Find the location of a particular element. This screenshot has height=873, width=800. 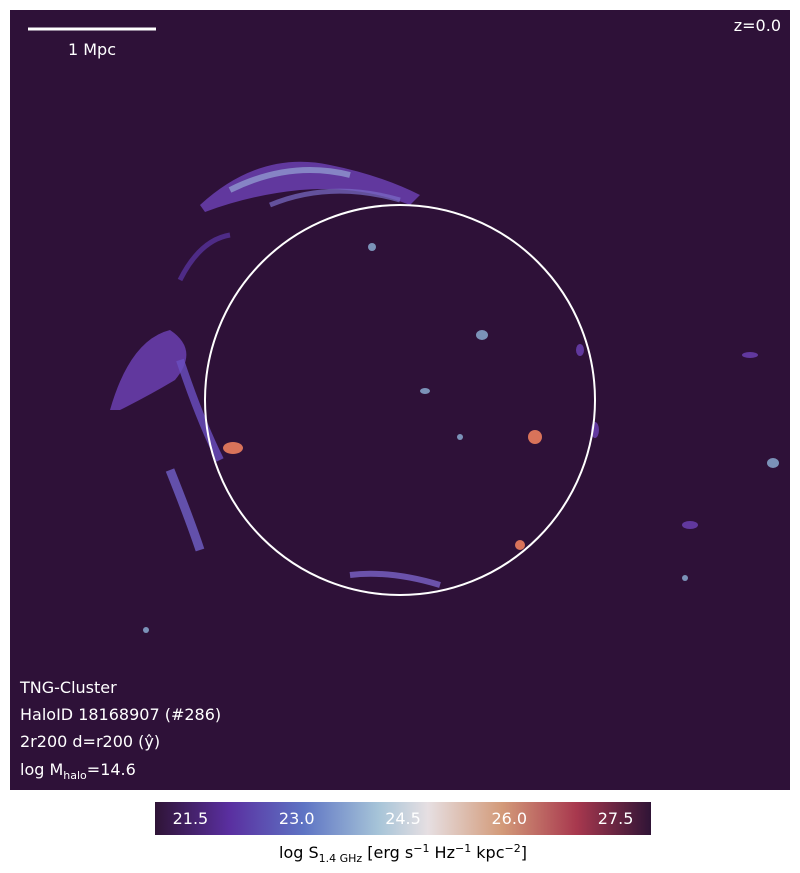

info-line: log Mhalo=14.6 is located at coordinates (78, 771).